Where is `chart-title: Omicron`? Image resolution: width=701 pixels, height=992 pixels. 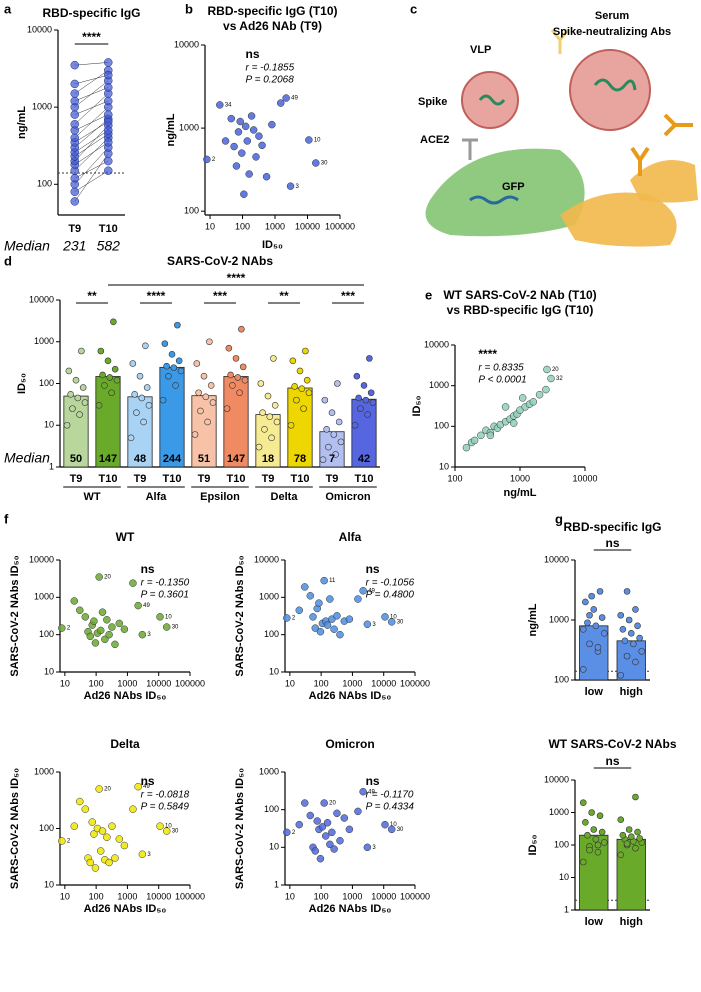 chart-title: Omicron is located at coordinates (349, 744).